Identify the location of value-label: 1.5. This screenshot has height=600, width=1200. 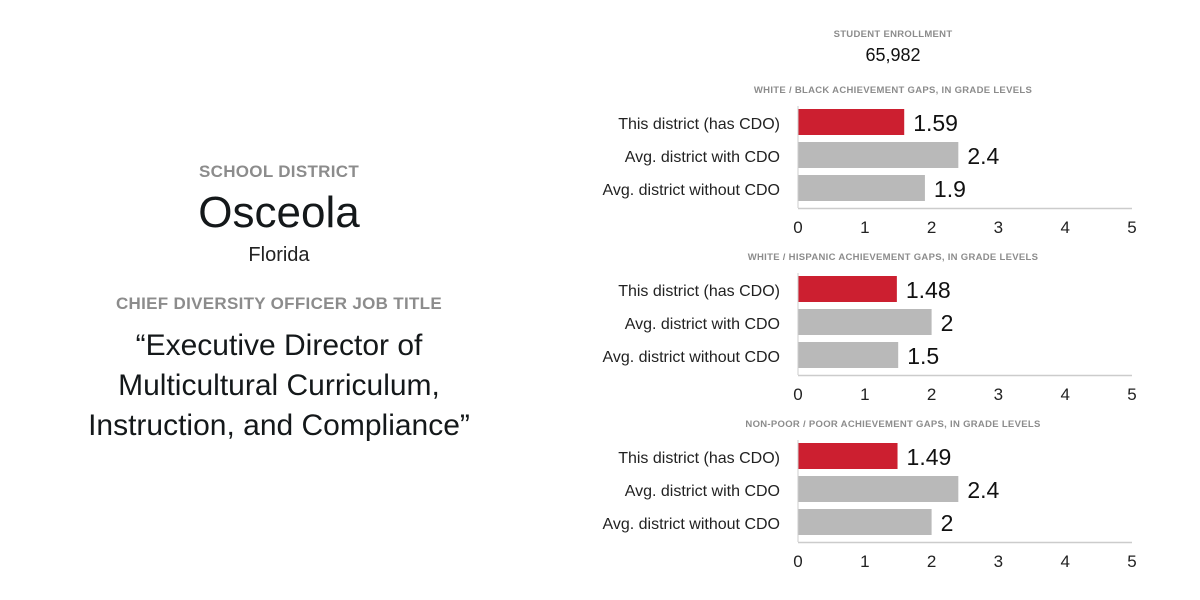
(923, 356).